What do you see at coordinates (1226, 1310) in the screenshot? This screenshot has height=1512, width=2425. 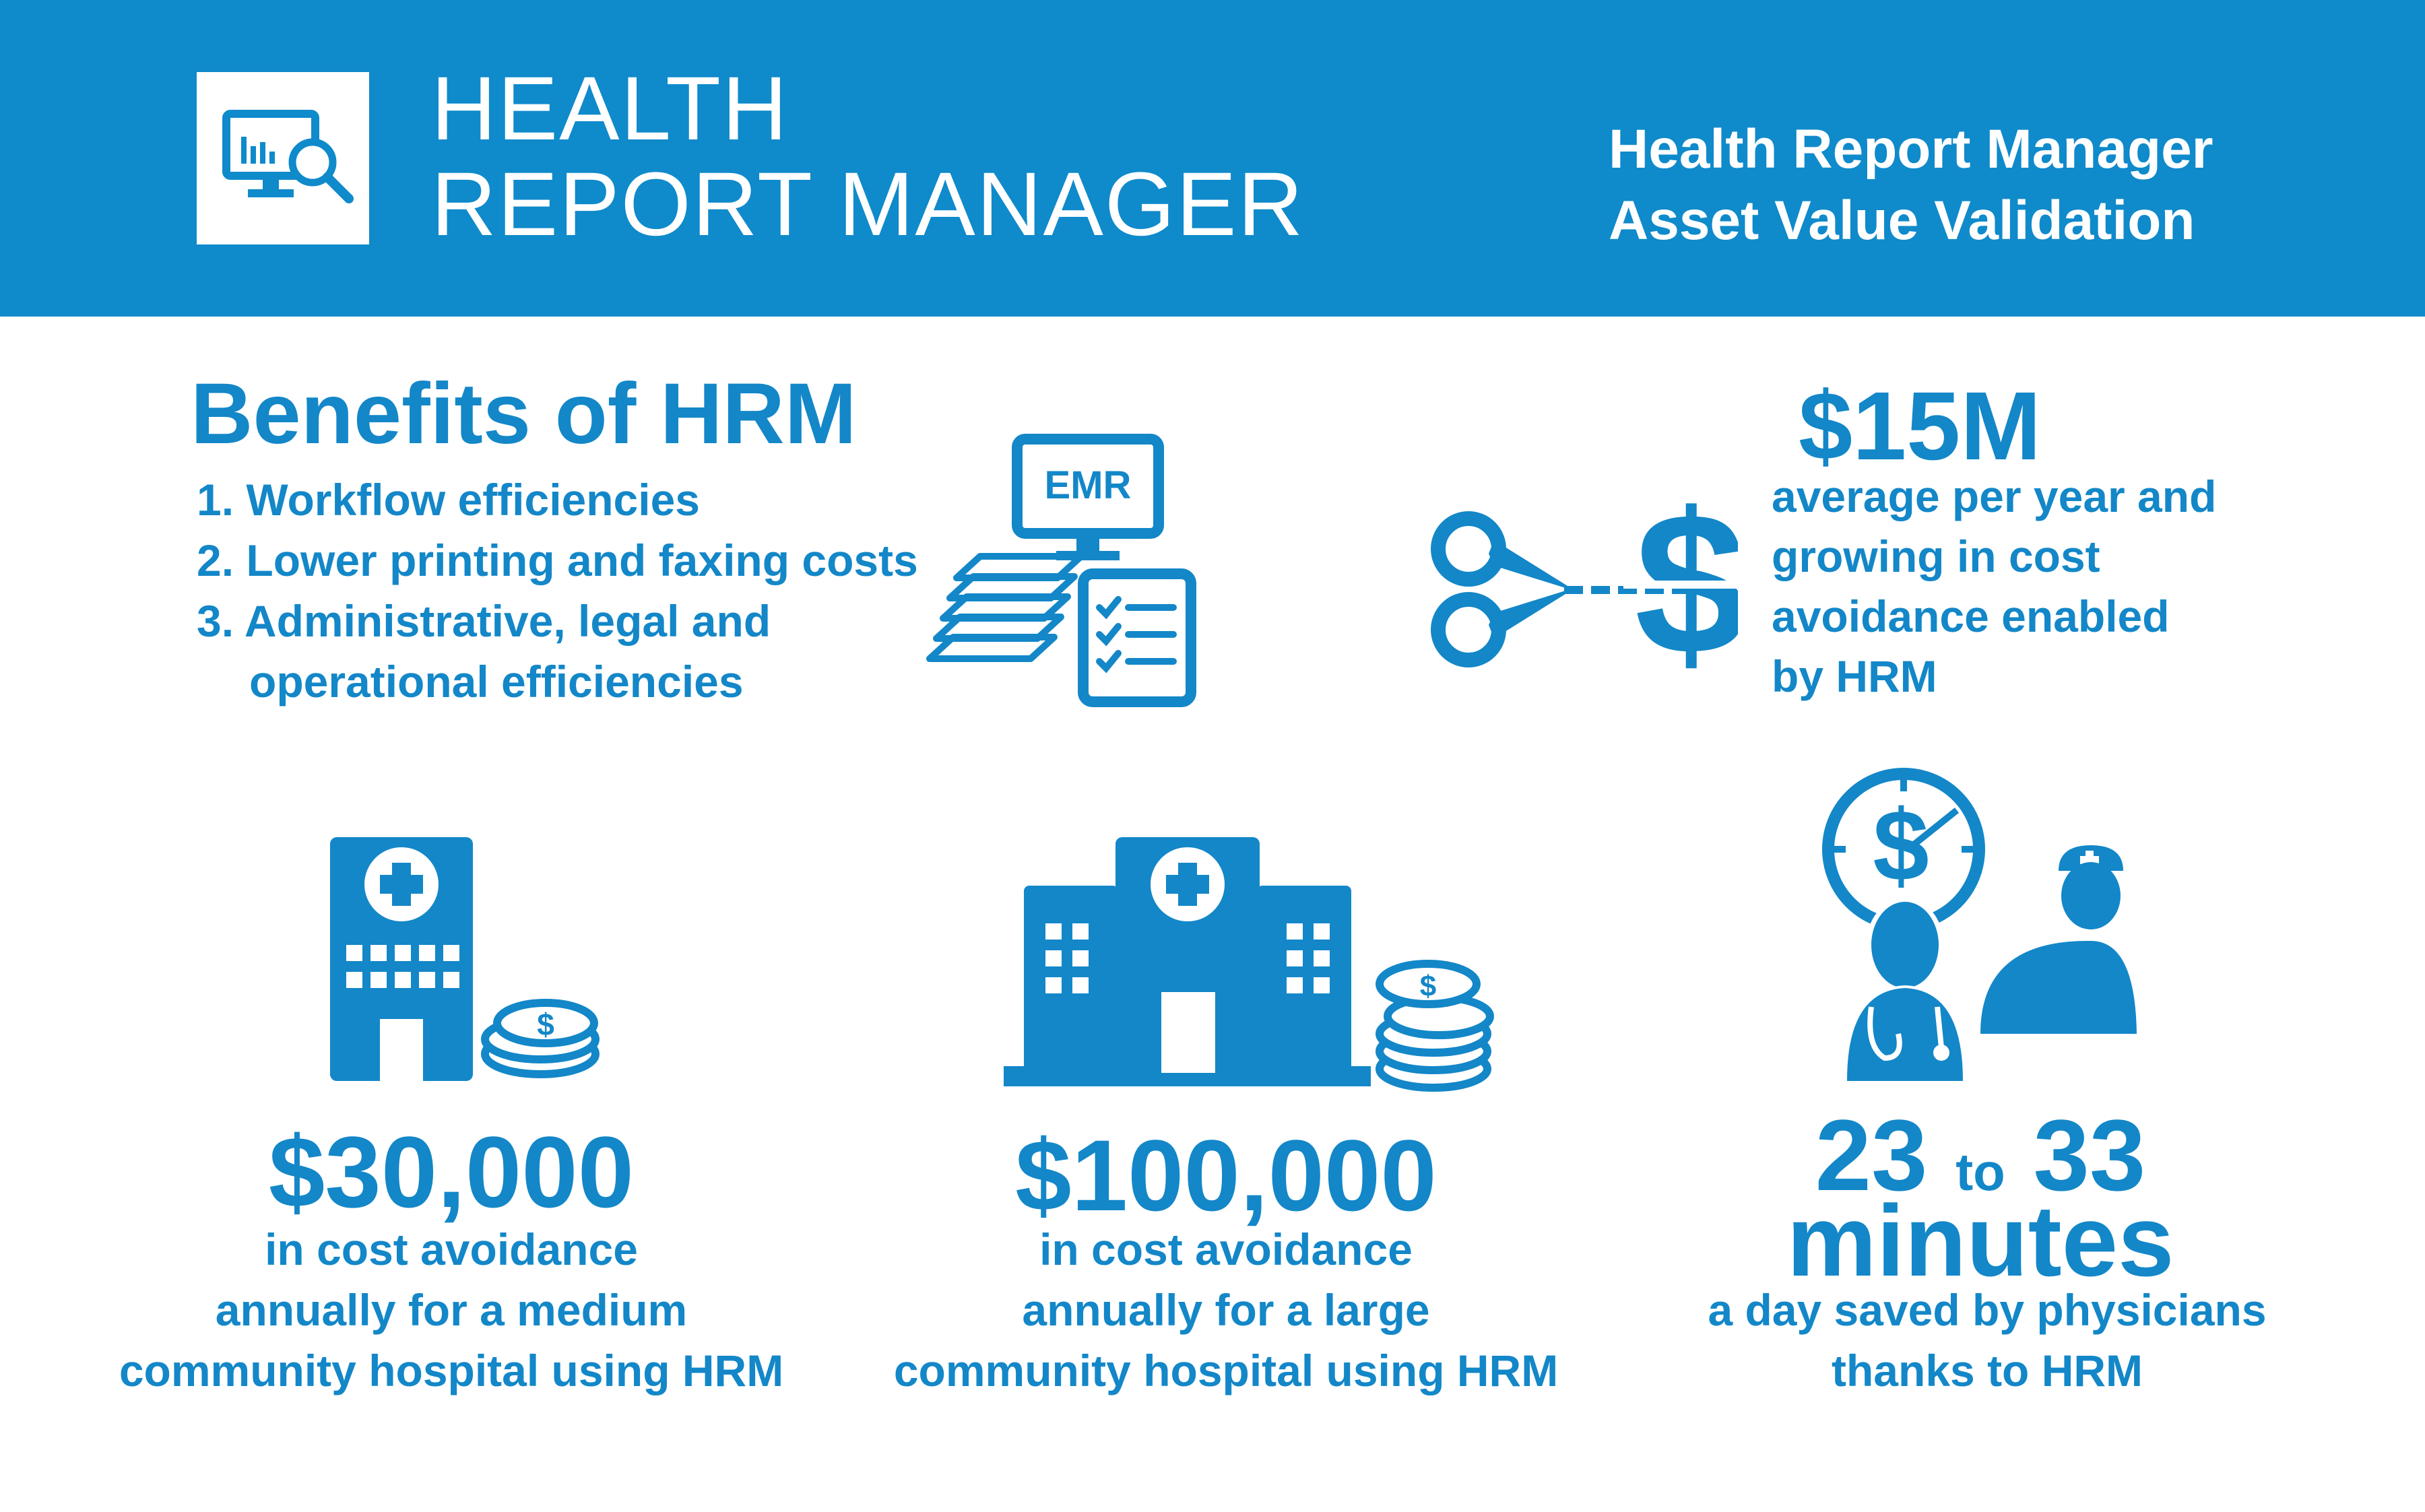 I see `large-hospital-desc: annually for a large` at bounding box center [1226, 1310].